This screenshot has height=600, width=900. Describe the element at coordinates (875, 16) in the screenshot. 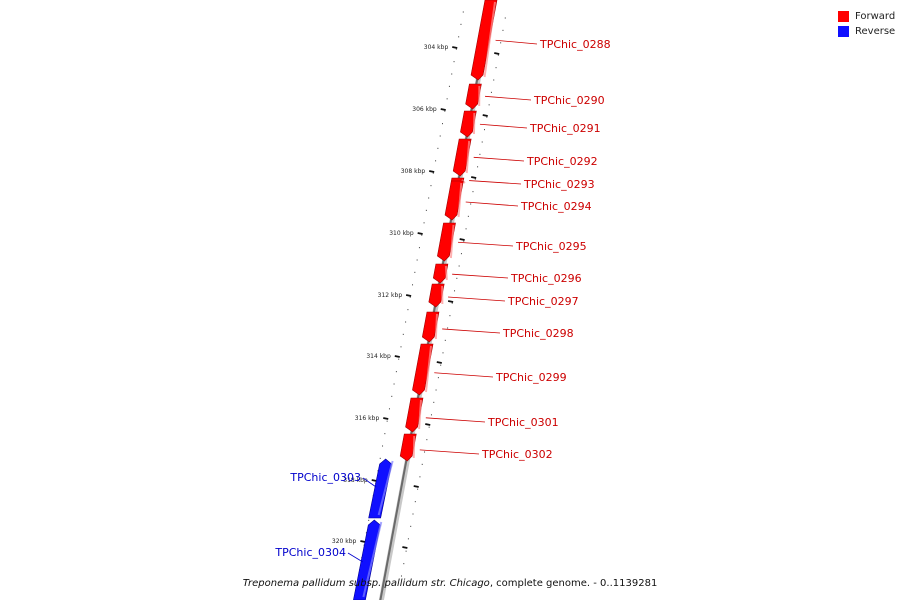

I see `legend-forward-label: Forward` at that location.